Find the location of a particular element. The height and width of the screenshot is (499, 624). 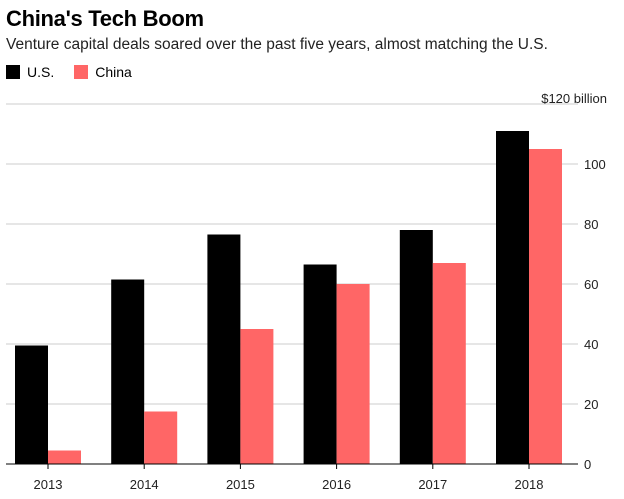

legend-label-us: U.S. is located at coordinates (41, 72).